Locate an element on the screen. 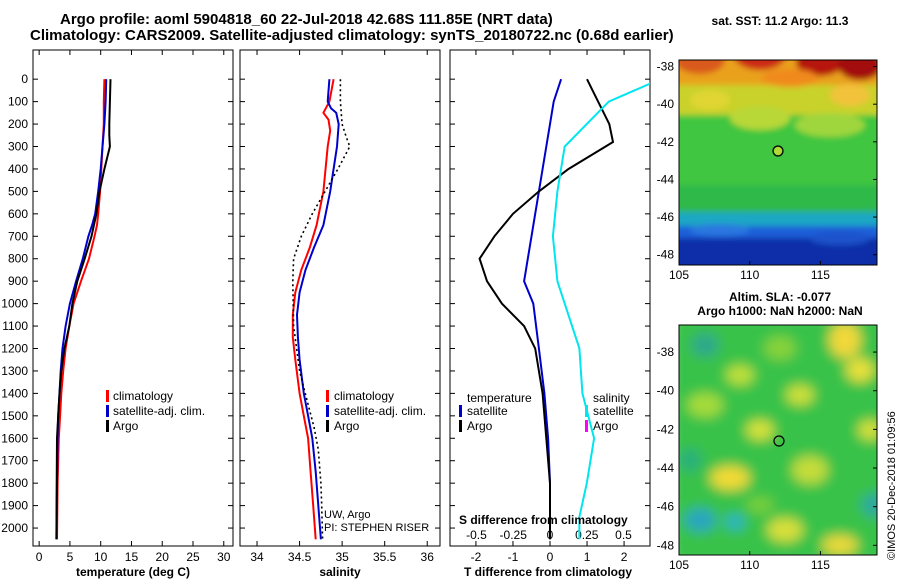 This screenshot has width=900, height=580. x-tick-label: 34.5 is located at coordinates (300, 557).